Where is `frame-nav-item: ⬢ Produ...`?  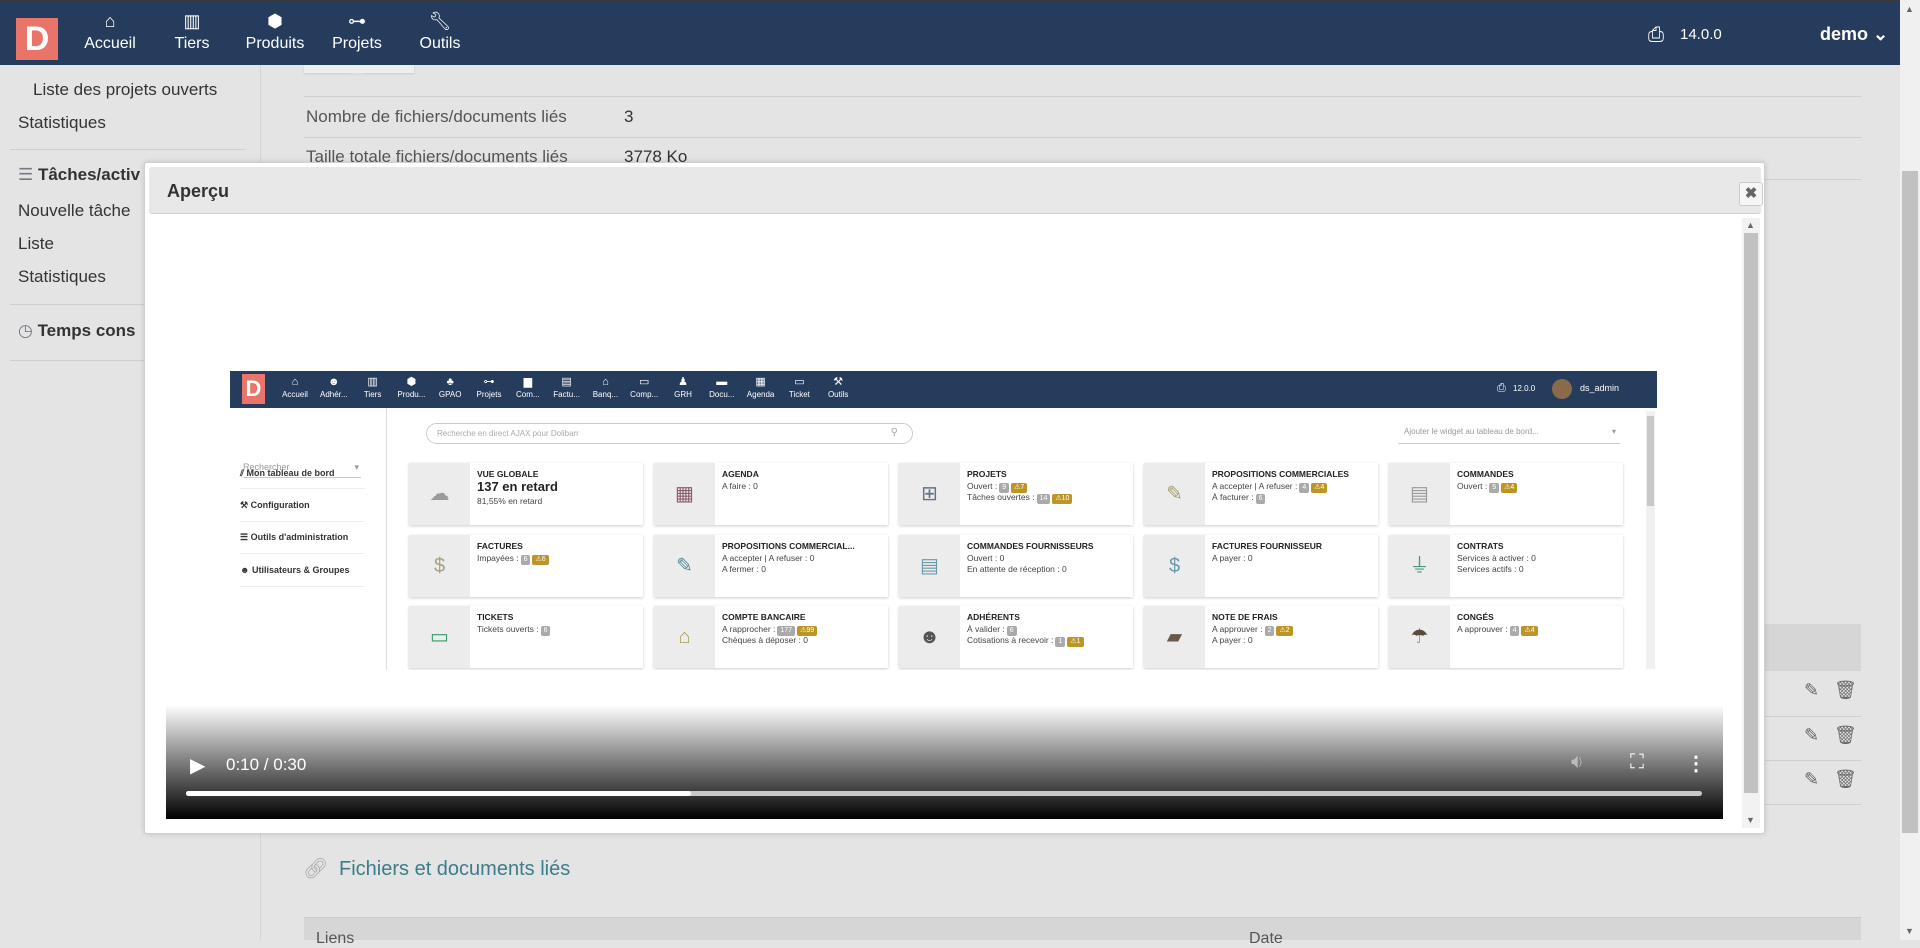
frame-nav-item: ⬢ Produ... is located at coordinates (411, 386).